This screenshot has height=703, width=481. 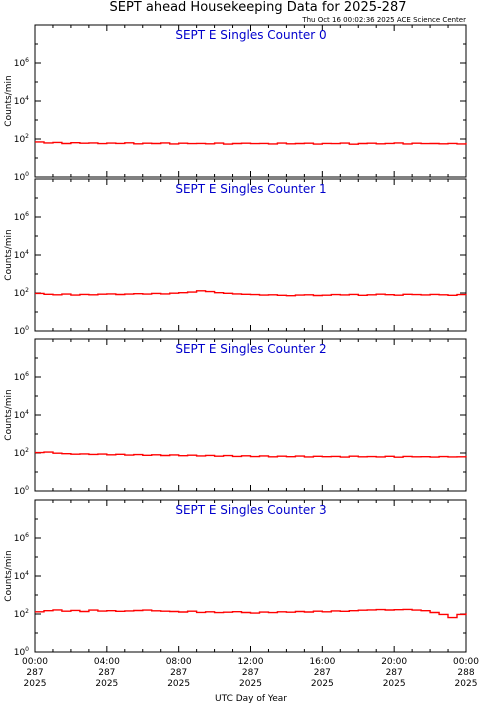 What do you see at coordinates (250, 510) in the screenshot?
I see `panel-title: SEPT E Singles Counter 3` at bounding box center [250, 510].